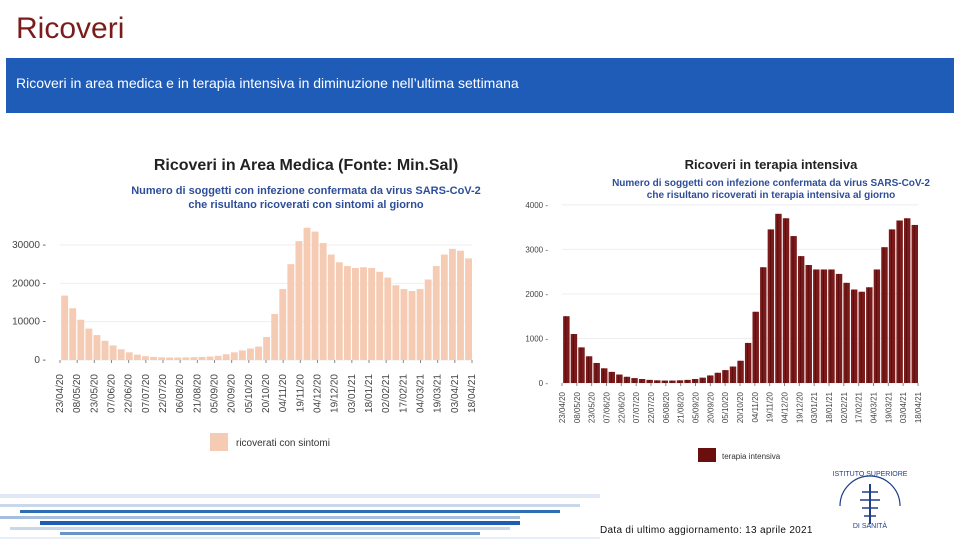 Image resolution: width=960 pixels, height=545 pixels. What do you see at coordinates (352, 393) in the screenshot?
I see `medica-xtick-label: 03/01/21` at bounding box center [352, 393].